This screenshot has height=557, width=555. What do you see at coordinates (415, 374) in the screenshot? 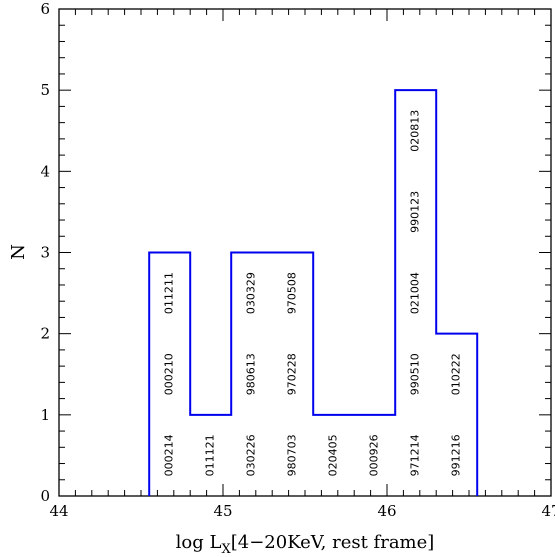
I see `bin-event-label: 990510` at bounding box center [415, 374].